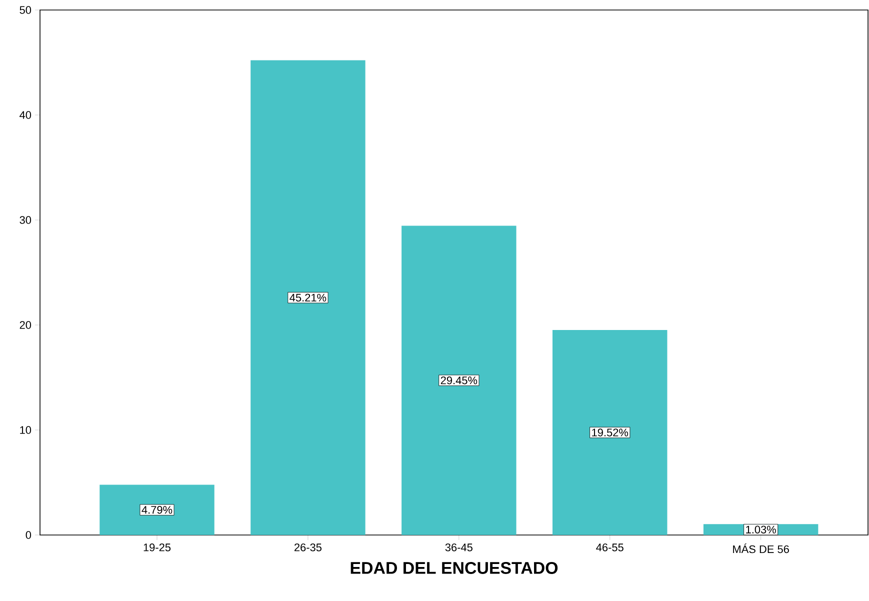  Describe the element at coordinates (26, 115) in the screenshot. I see `y-tick-label: 40` at that location.